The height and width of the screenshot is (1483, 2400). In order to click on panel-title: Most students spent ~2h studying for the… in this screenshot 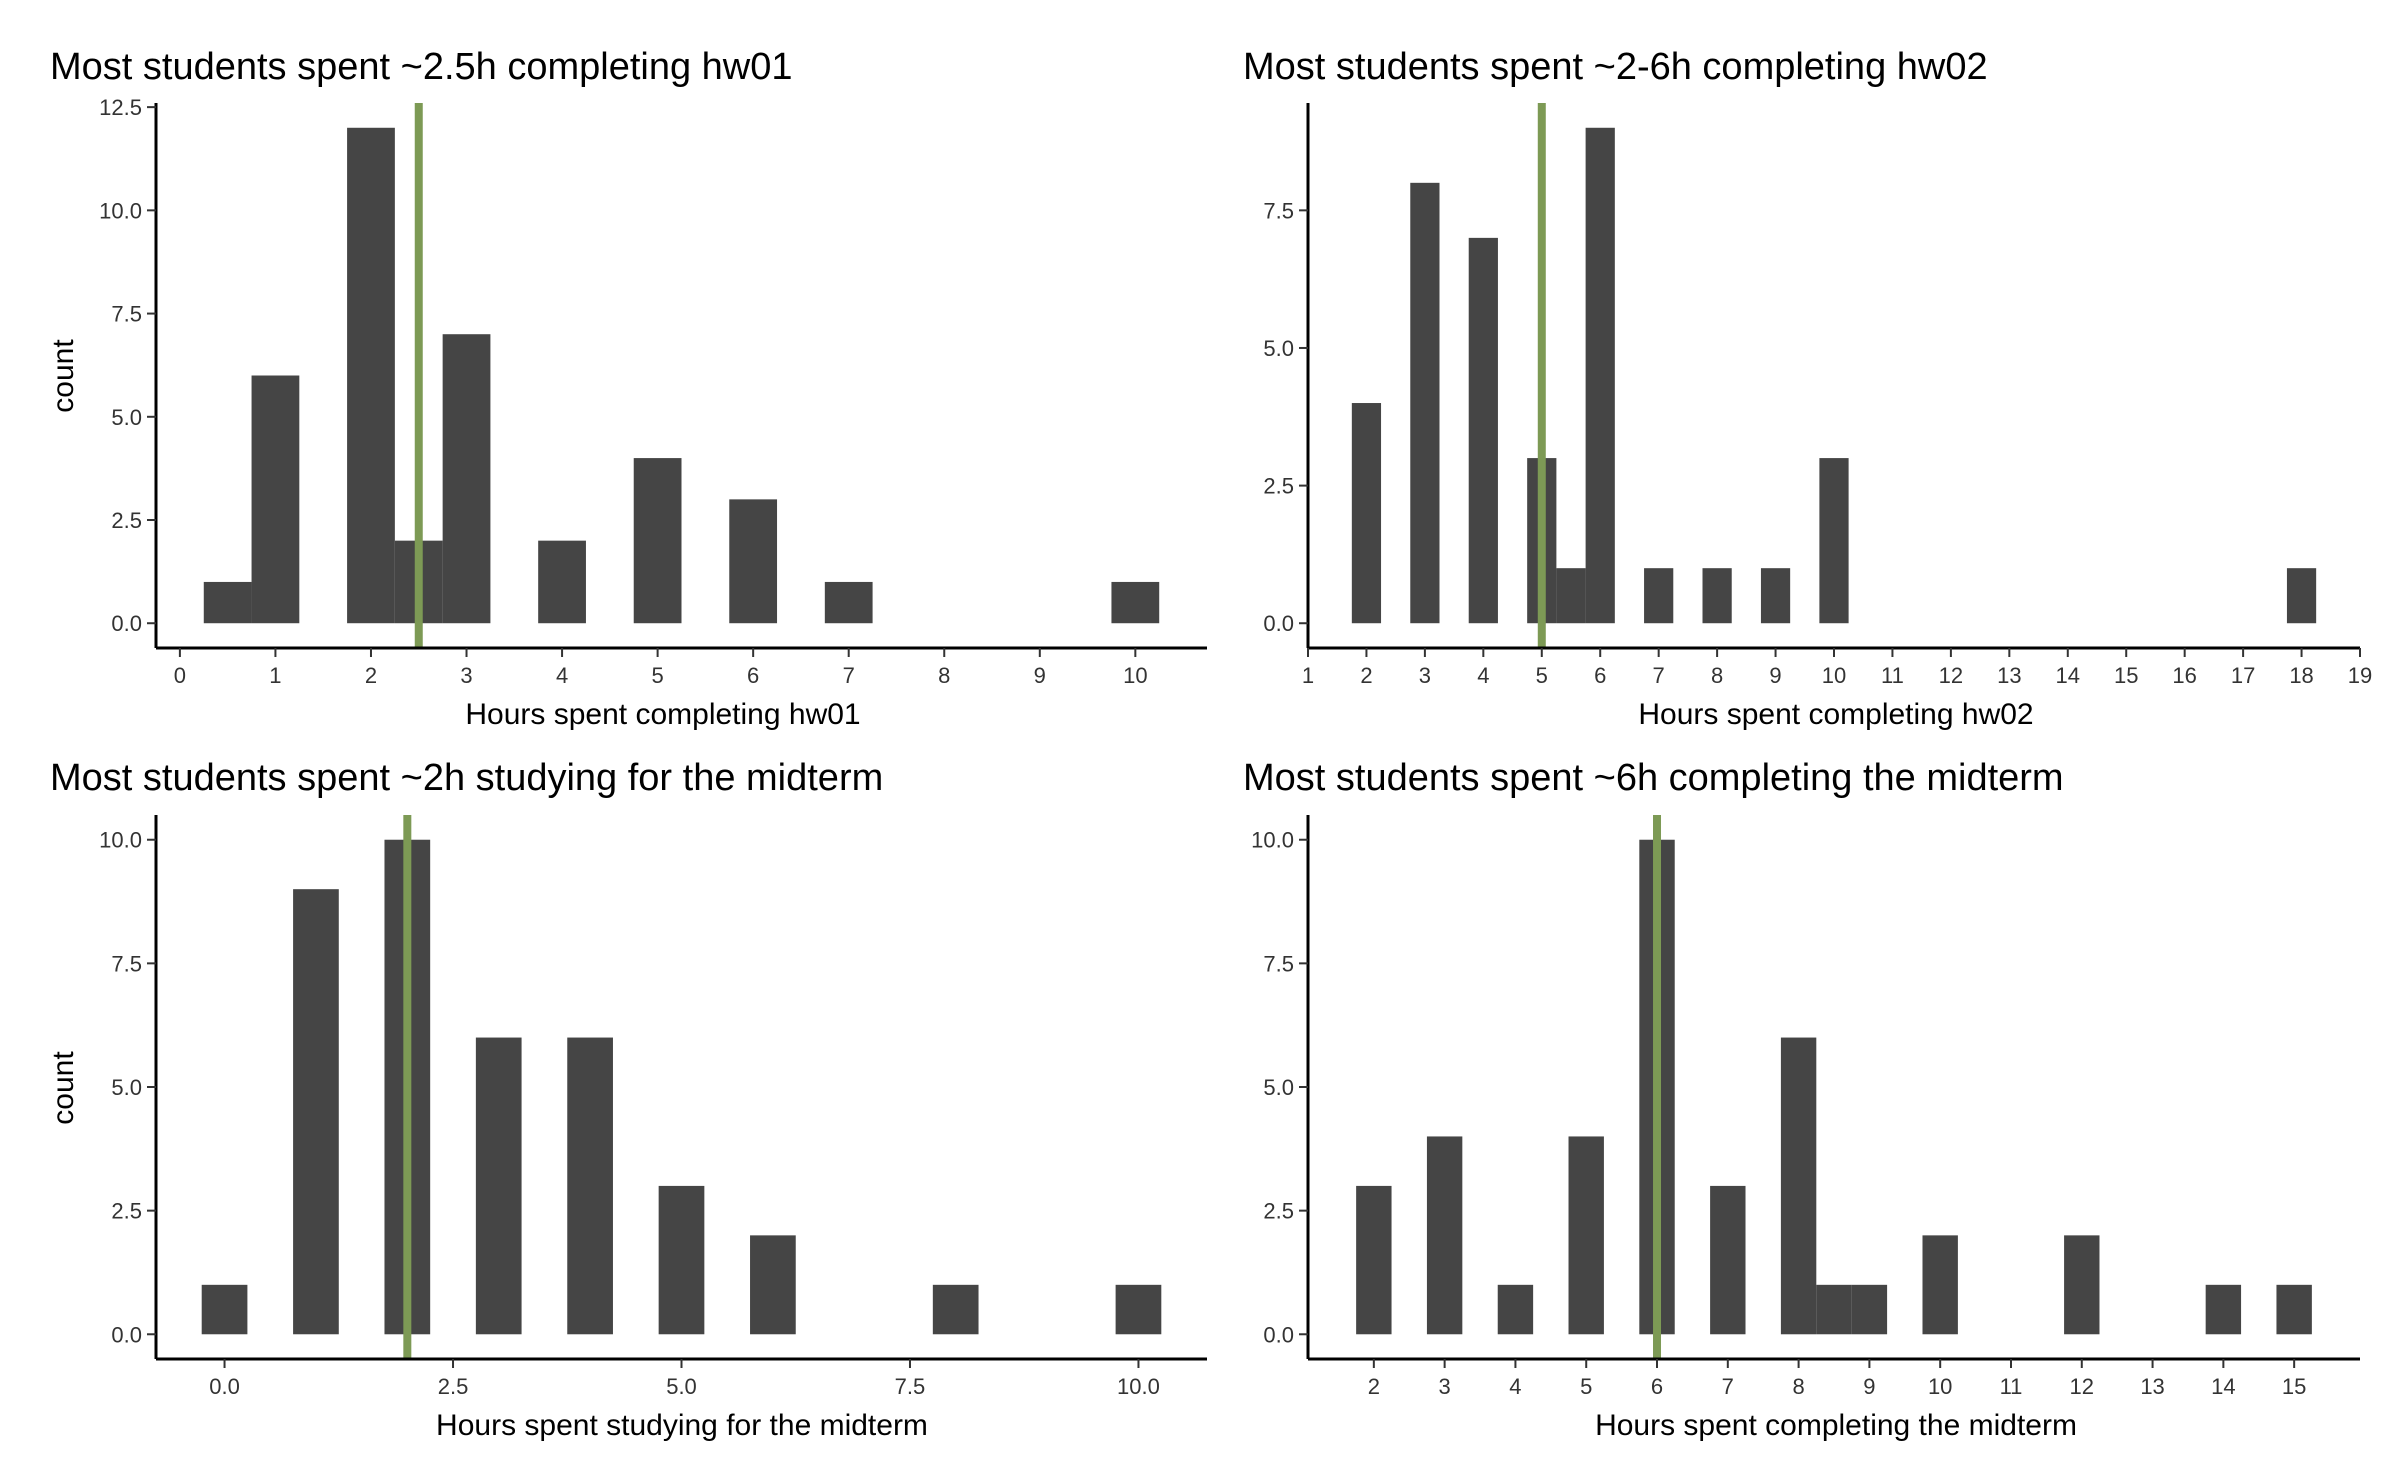, I will do `click(466, 778)`.